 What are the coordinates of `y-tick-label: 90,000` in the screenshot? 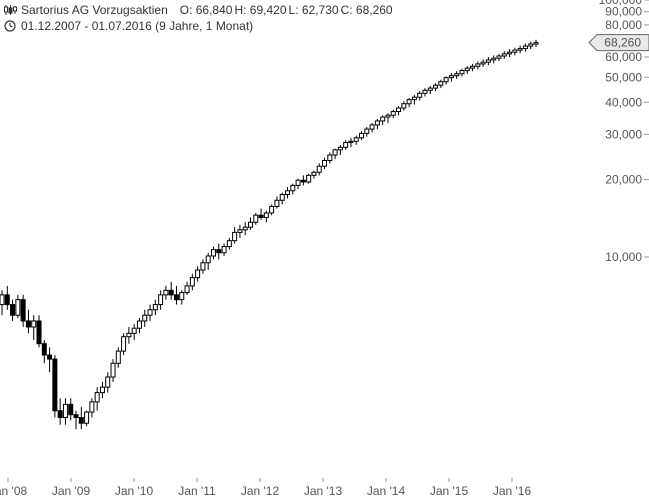 It's located at (623, 12).